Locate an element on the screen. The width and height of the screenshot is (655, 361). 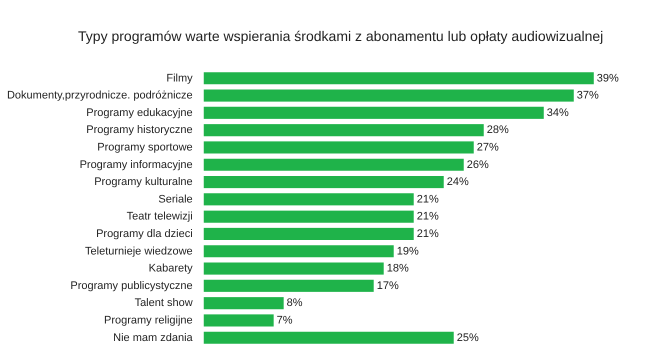
y-tick-label: Programy edukacyjne is located at coordinates (139, 112).